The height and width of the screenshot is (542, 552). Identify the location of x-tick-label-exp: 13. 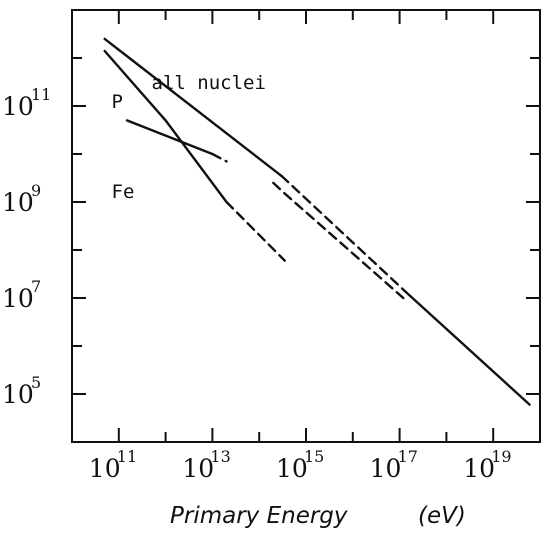
(220, 456).